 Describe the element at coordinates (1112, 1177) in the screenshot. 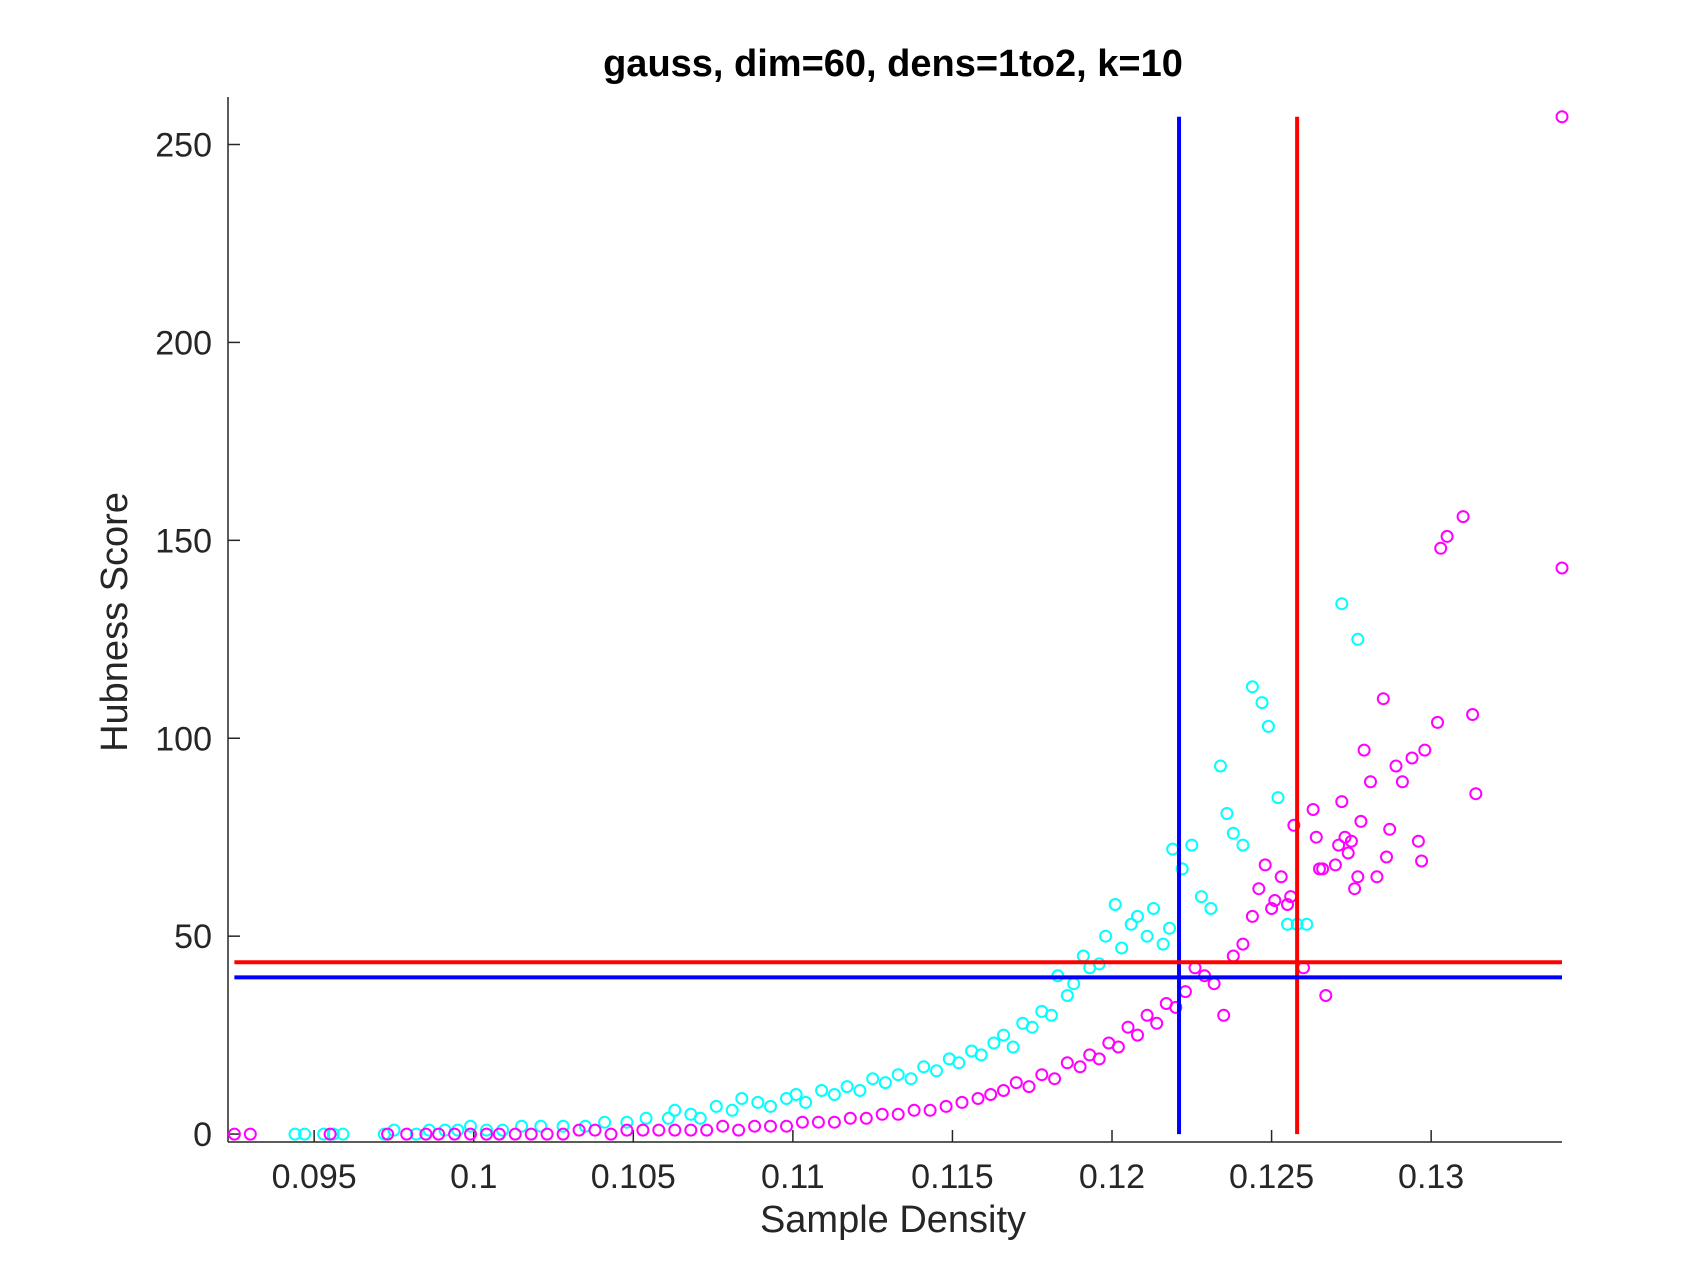

I see `x-tick-label: 0.12` at that location.